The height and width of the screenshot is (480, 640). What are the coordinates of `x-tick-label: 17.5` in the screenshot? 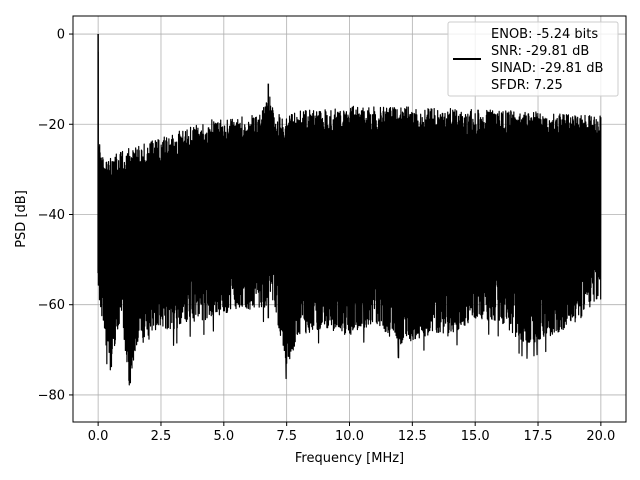 It's located at (538, 436).